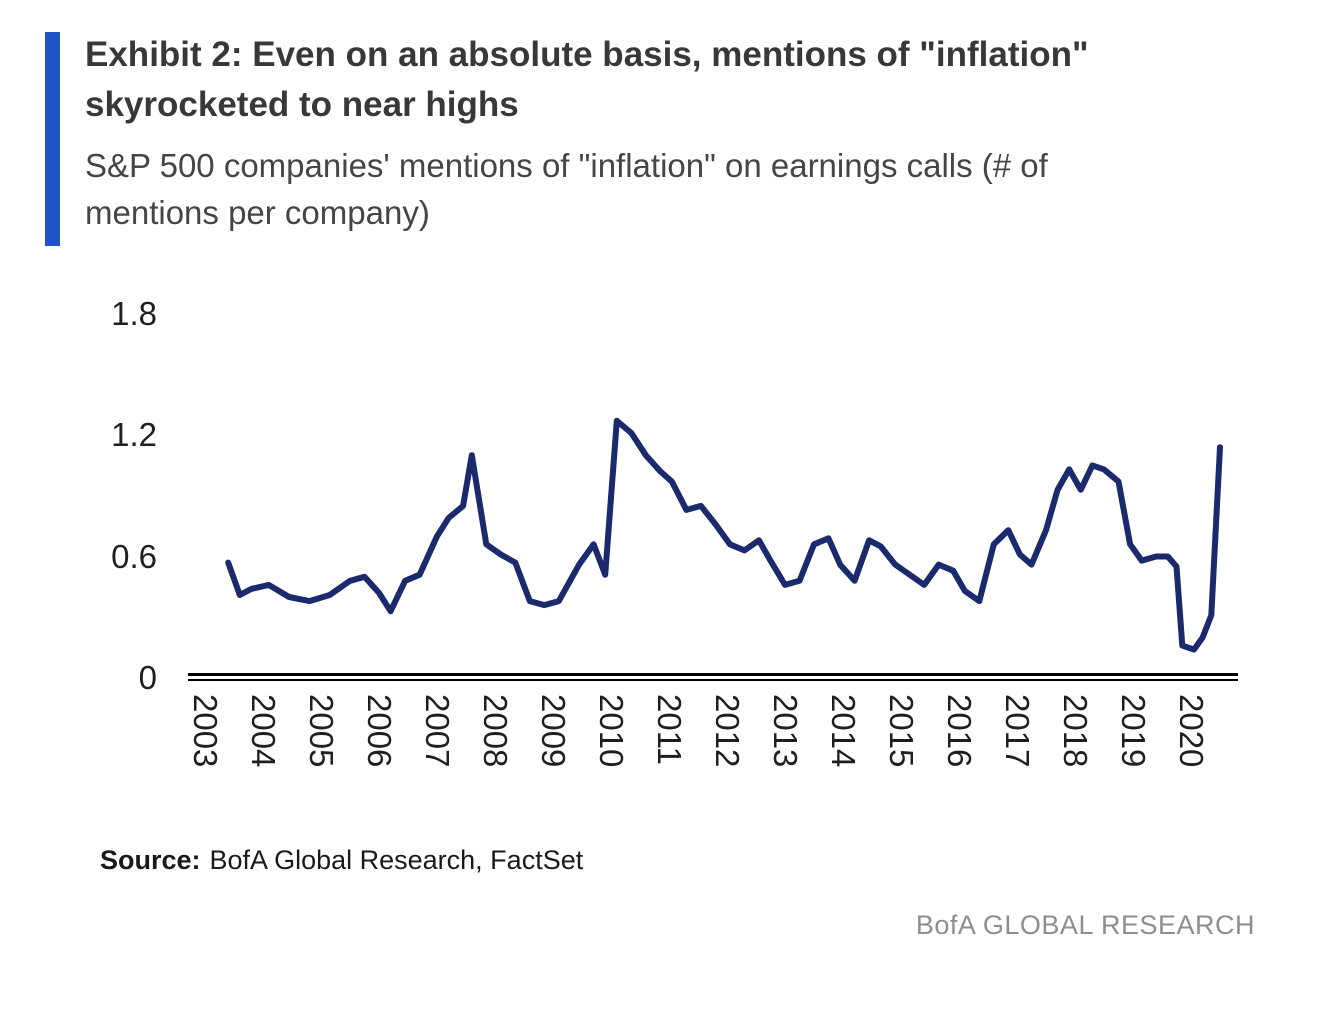 The image size is (1328, 1012). Describe the element at coordinates (495, 731) in the screenshot. I see `x-tick-label: 2008` at that location.